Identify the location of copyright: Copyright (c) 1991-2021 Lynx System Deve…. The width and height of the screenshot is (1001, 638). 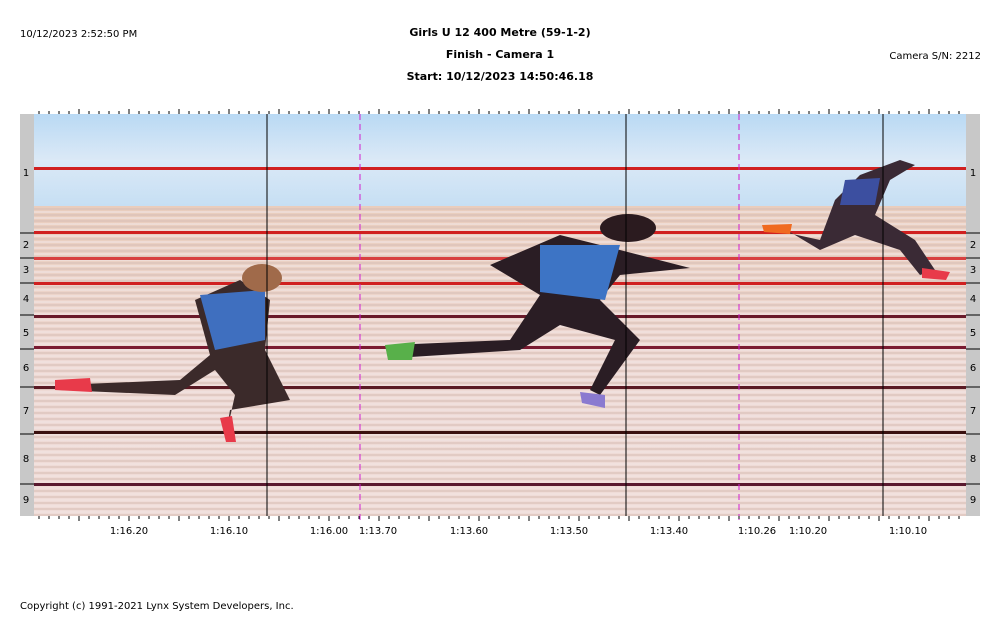
(157, 606).